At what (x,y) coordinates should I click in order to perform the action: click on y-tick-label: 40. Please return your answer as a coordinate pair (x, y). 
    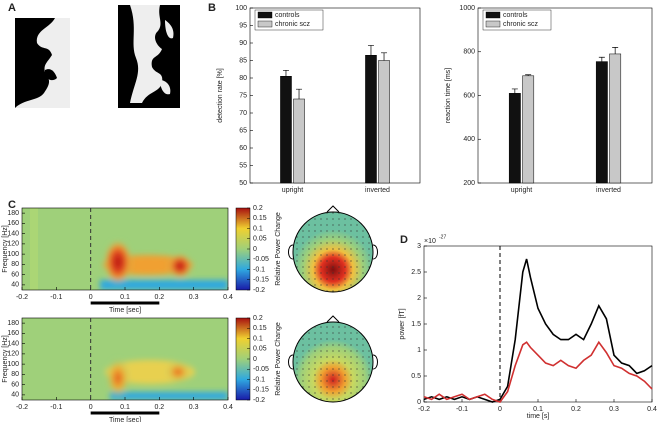
    Looking at the image, I should click on (15, 285).